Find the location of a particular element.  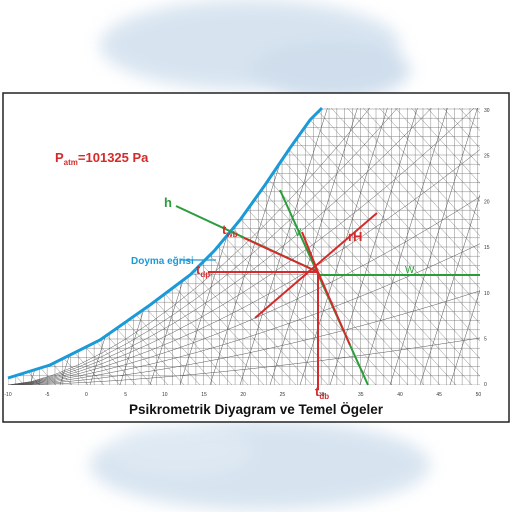

v-label: V is located at coordinates (298, 233).